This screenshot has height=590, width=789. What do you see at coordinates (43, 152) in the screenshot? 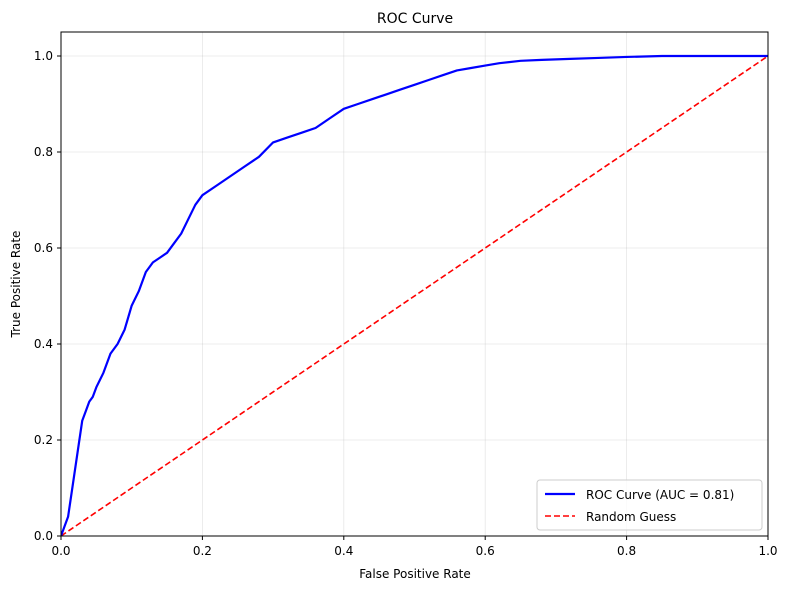
I see `y-tick-label: 0.8` at bounding box center [43, 152].